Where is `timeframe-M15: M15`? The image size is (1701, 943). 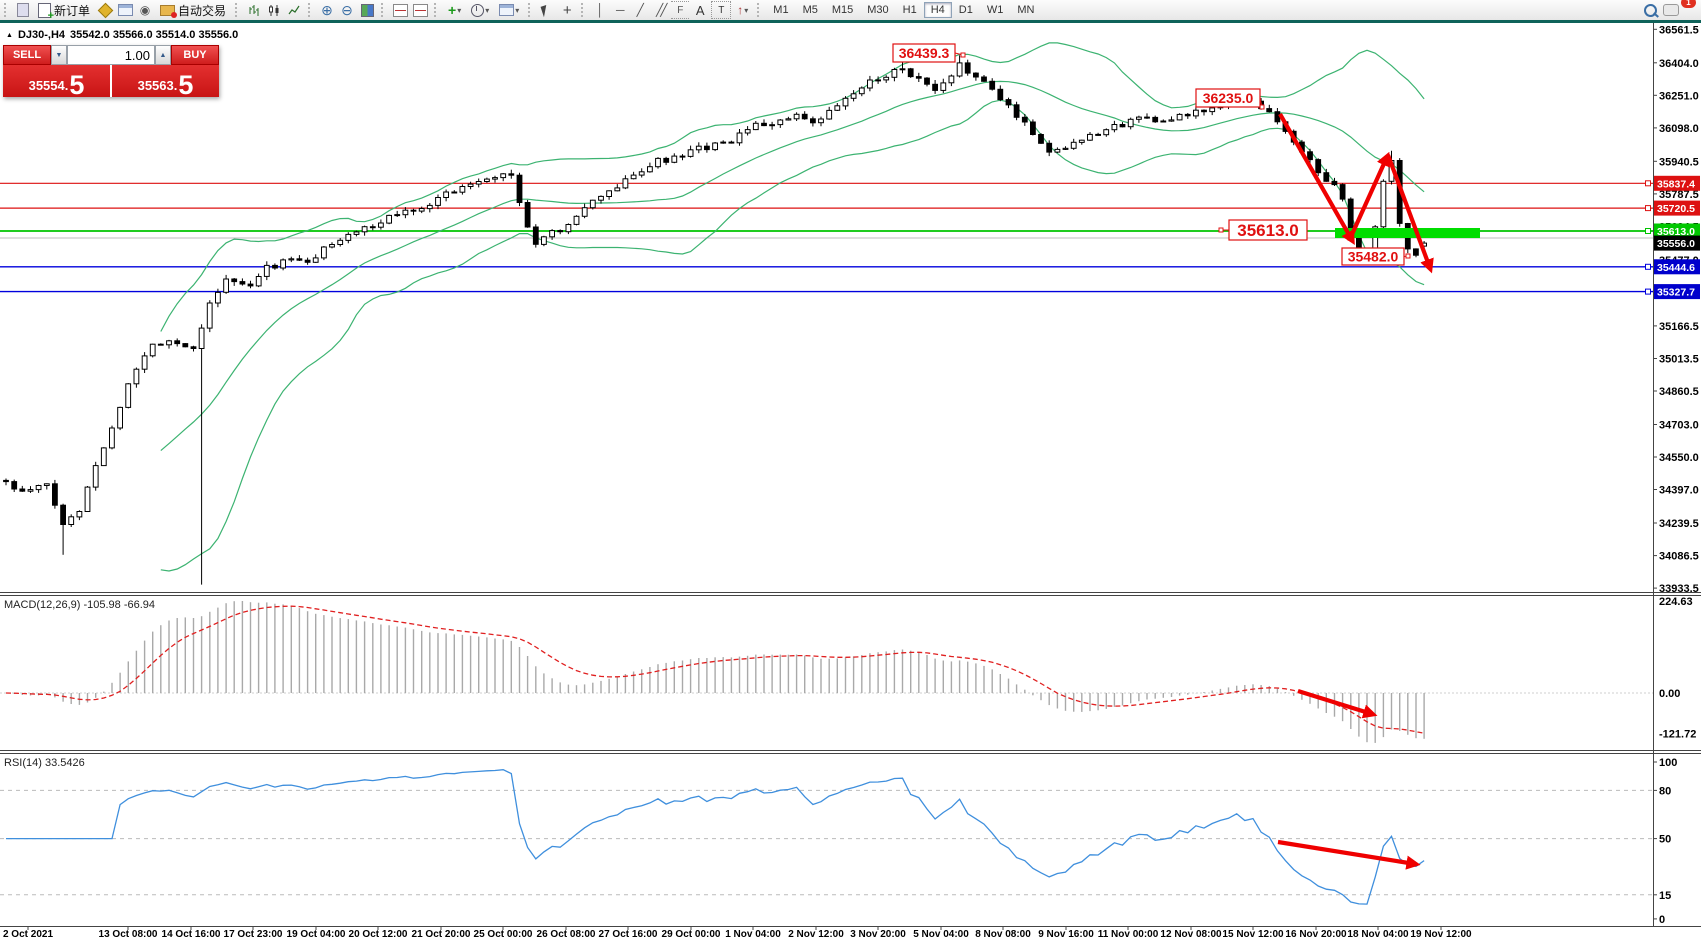
timeframe-M15: M15 is located at coordinates (842, 10).